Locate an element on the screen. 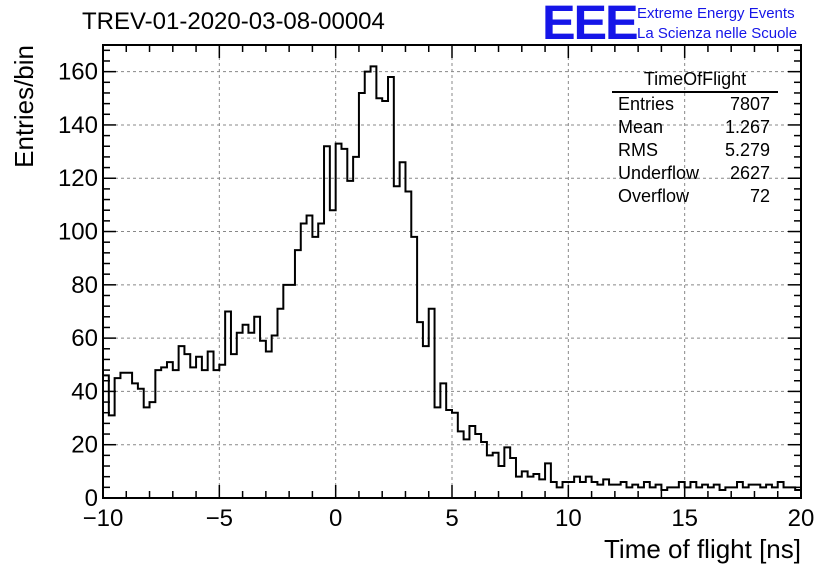  y-tick-label: 40 is located at coordinates (84, 391).